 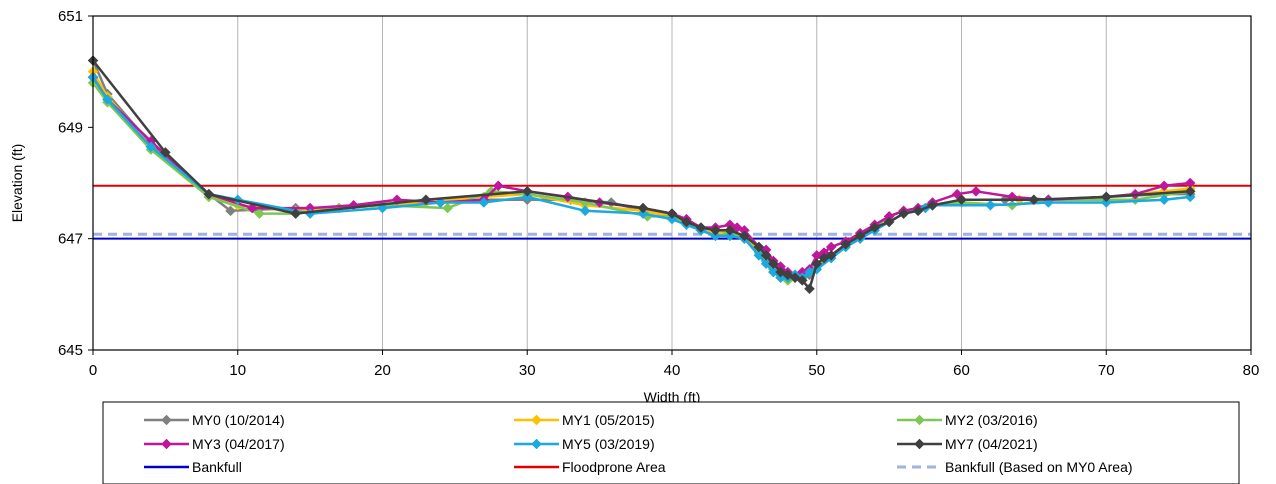 I want to click on y-tick-label: 649, so click(x=70, y=127).